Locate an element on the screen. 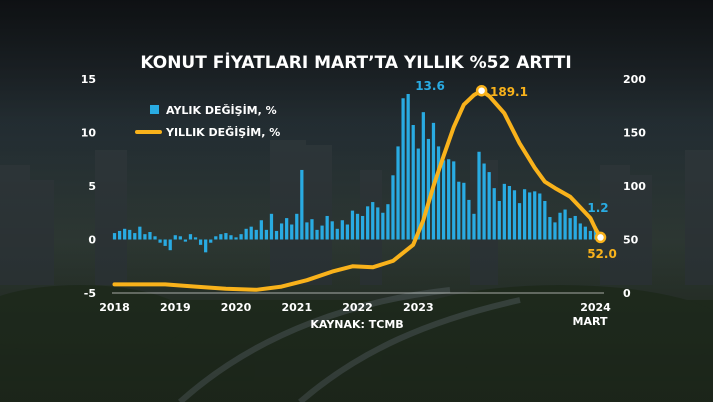  x-axis-tick-label: 2023 is located at coordinates (418, 307).